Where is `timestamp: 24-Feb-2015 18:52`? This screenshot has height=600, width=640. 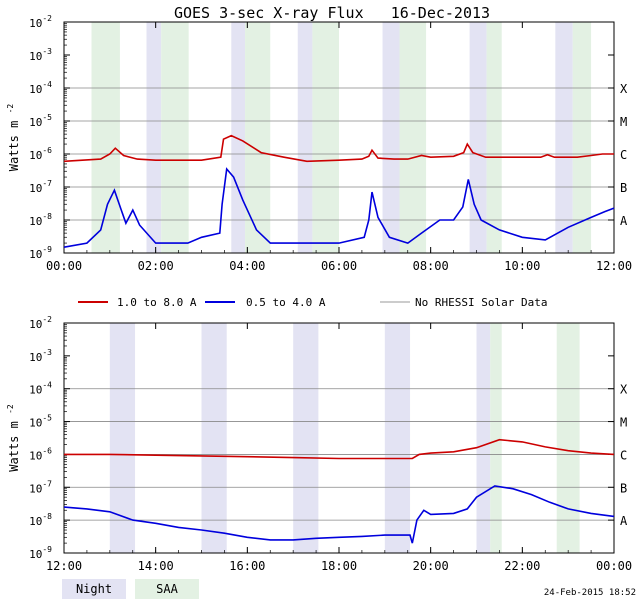
timestamp: 24-Feb-2015 18:52 is located at coordinates (590, 593).